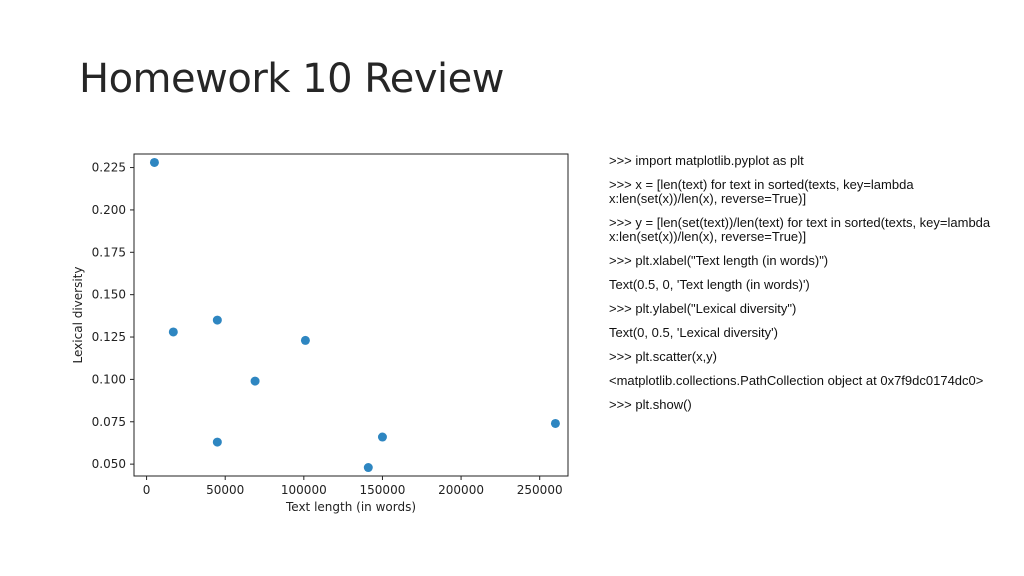 The width and height of the screenshot is (1024, 576). Describe the element at coordinates (225, 490) in the screenshot. I see `x-tick-label: 50000` at that location.